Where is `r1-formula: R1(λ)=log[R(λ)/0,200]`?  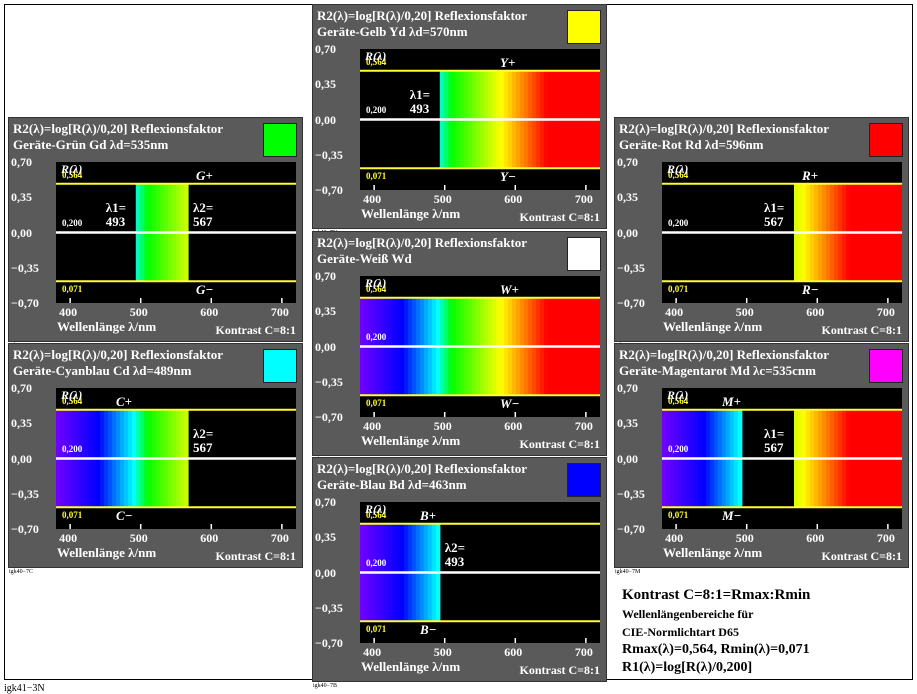
r1-formula: R1(λ)=log[R(λ)/0,200] is located at coordinates (687, 667).